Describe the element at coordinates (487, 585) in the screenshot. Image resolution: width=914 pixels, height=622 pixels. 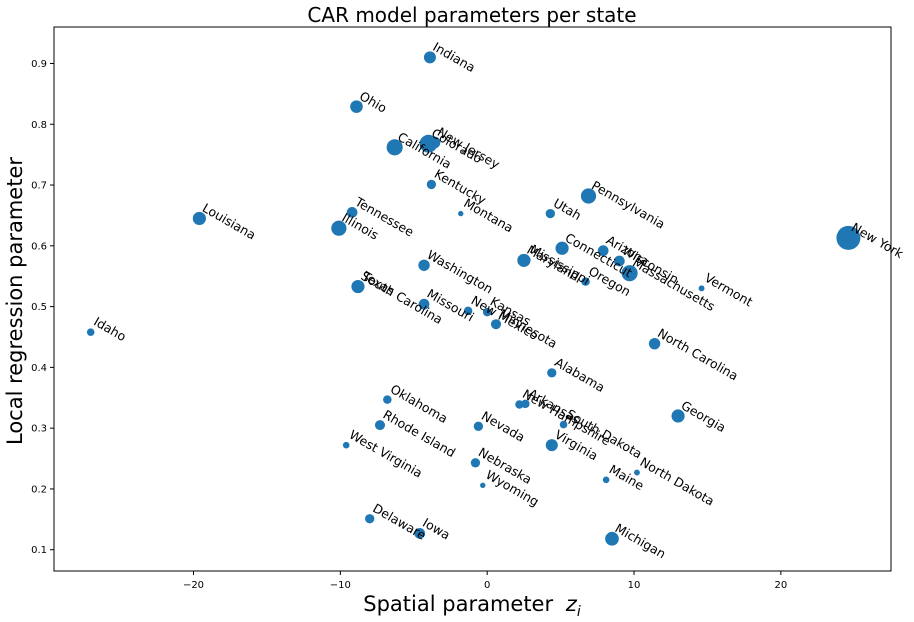
I see `x-tick-label: 0` at that location.